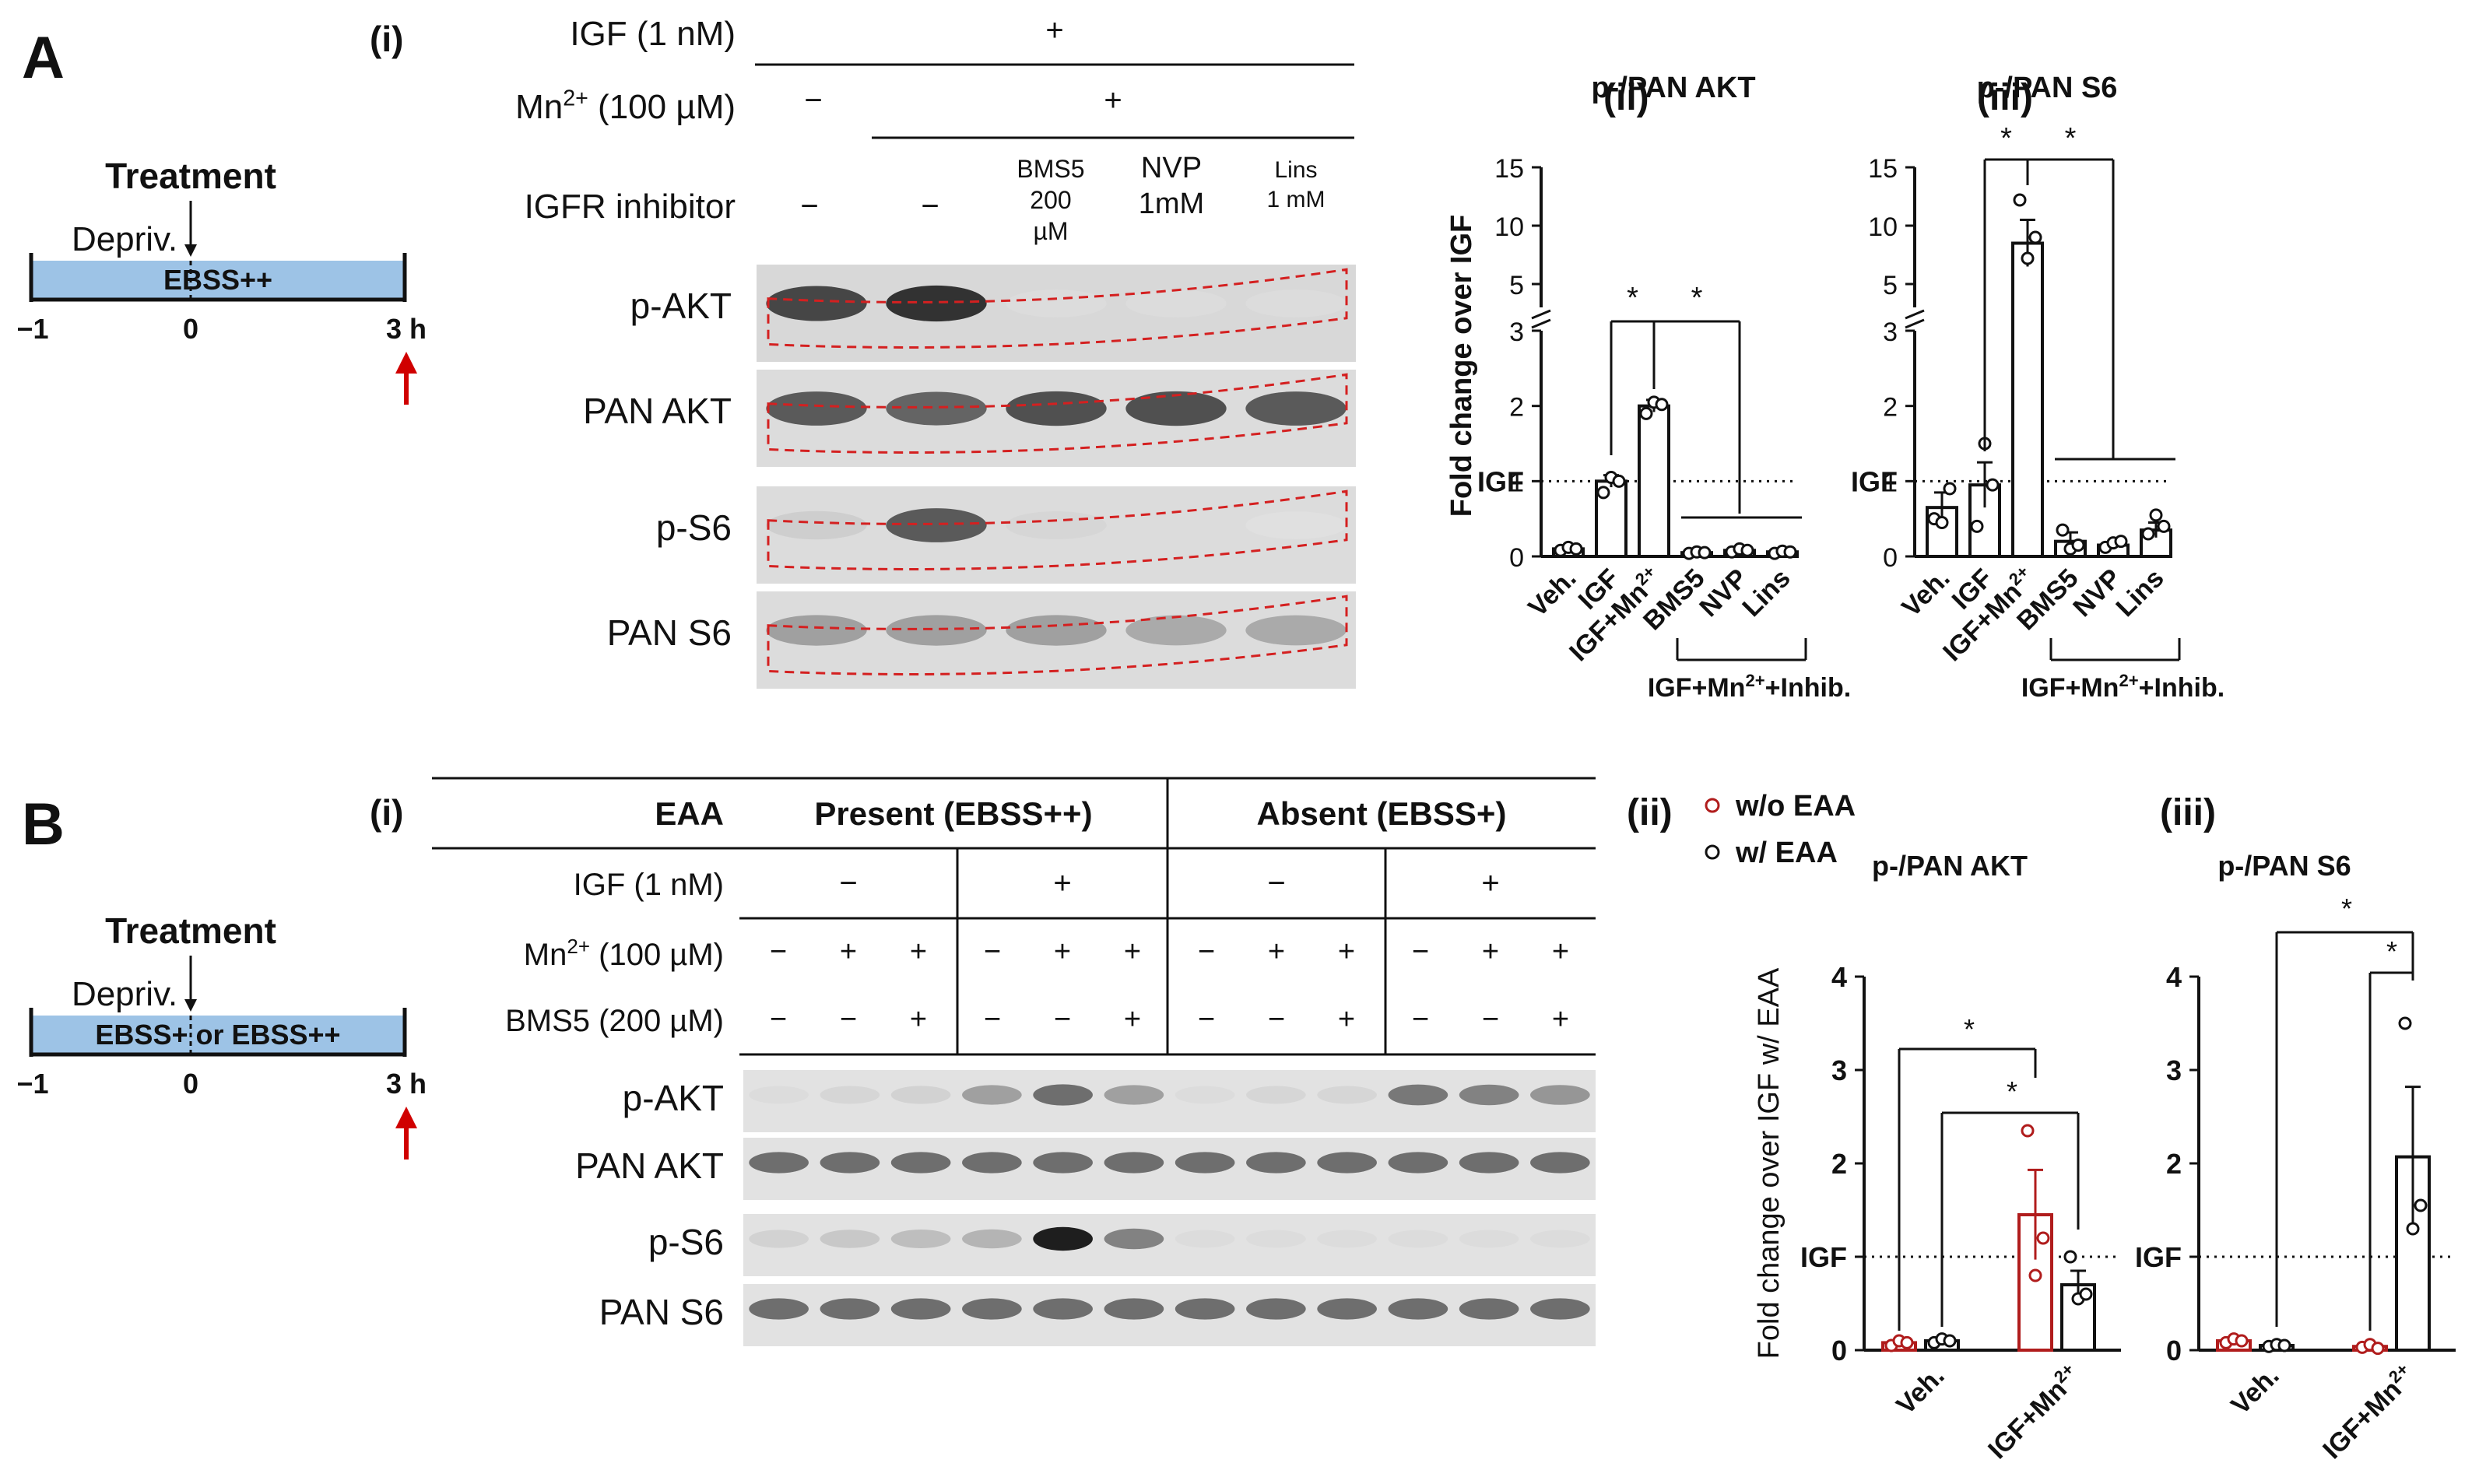 The height and width of the screenshot is (1484, 2472). I want to click on subpanel-label: (iii), so click(2188, 812).